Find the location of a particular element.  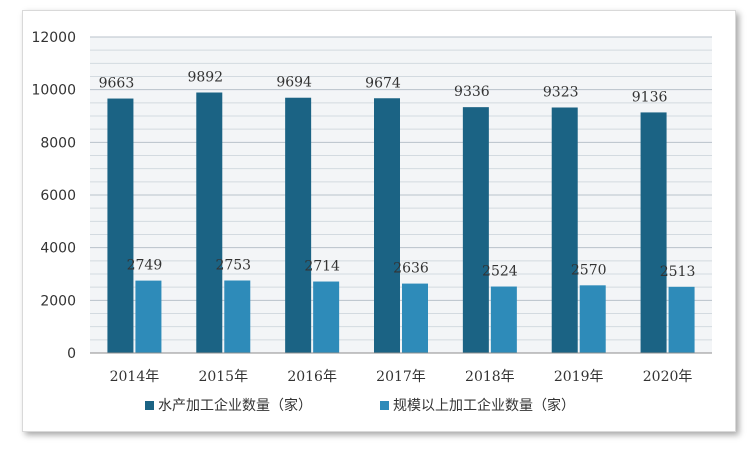

y-tick-label: 0 is located at coordinates (71, 354).